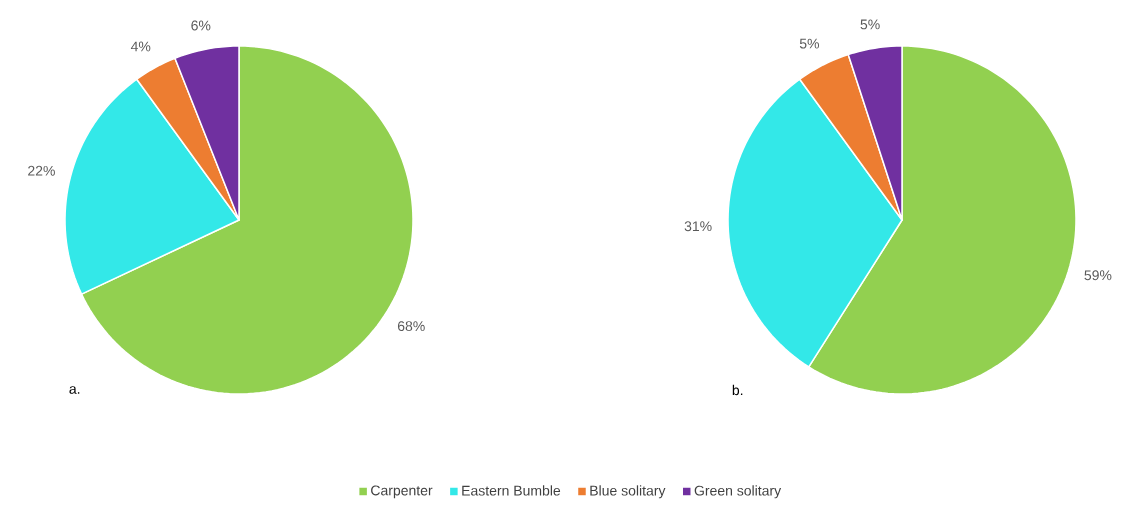 The image size is (1131, 512). I want to click on data-label: 31%, so click(698, 226).